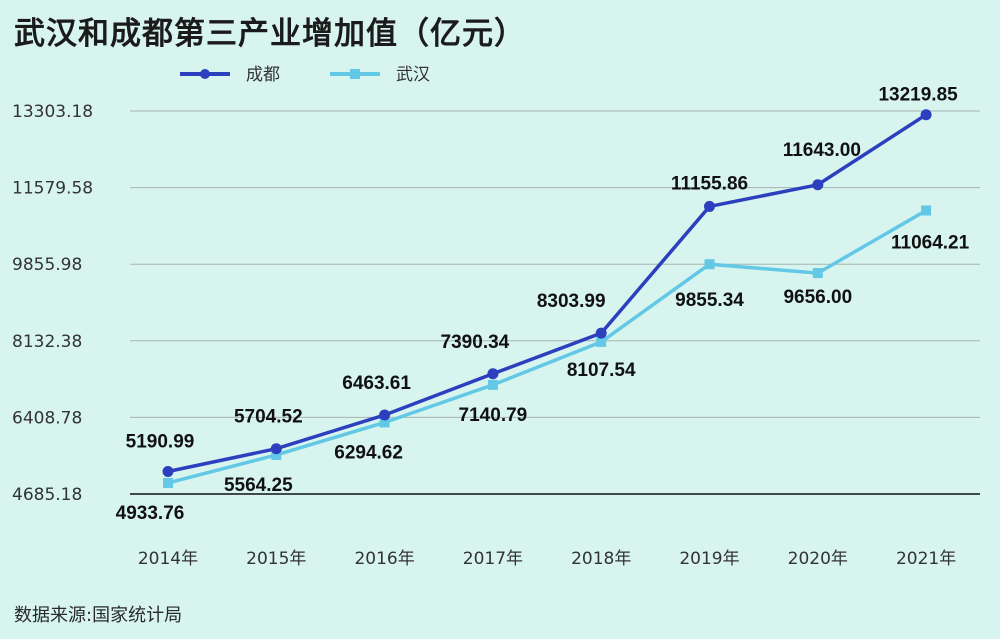  I want to click on x-tick-label: 2017年, so click(493, 559).